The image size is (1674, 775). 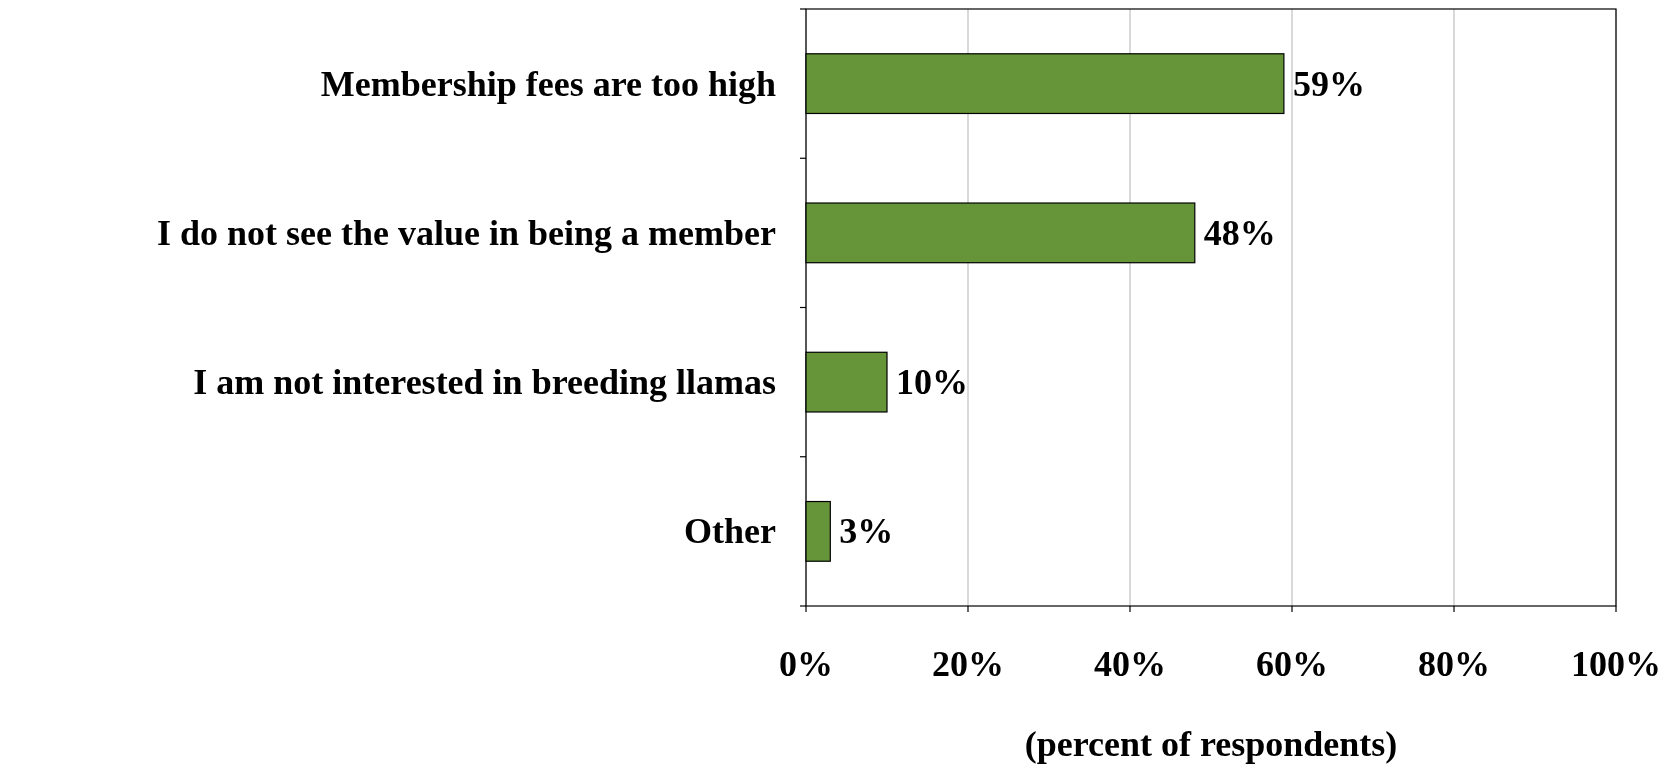 I want to click on y-tick-label: Other, so click(x=730, y=531).